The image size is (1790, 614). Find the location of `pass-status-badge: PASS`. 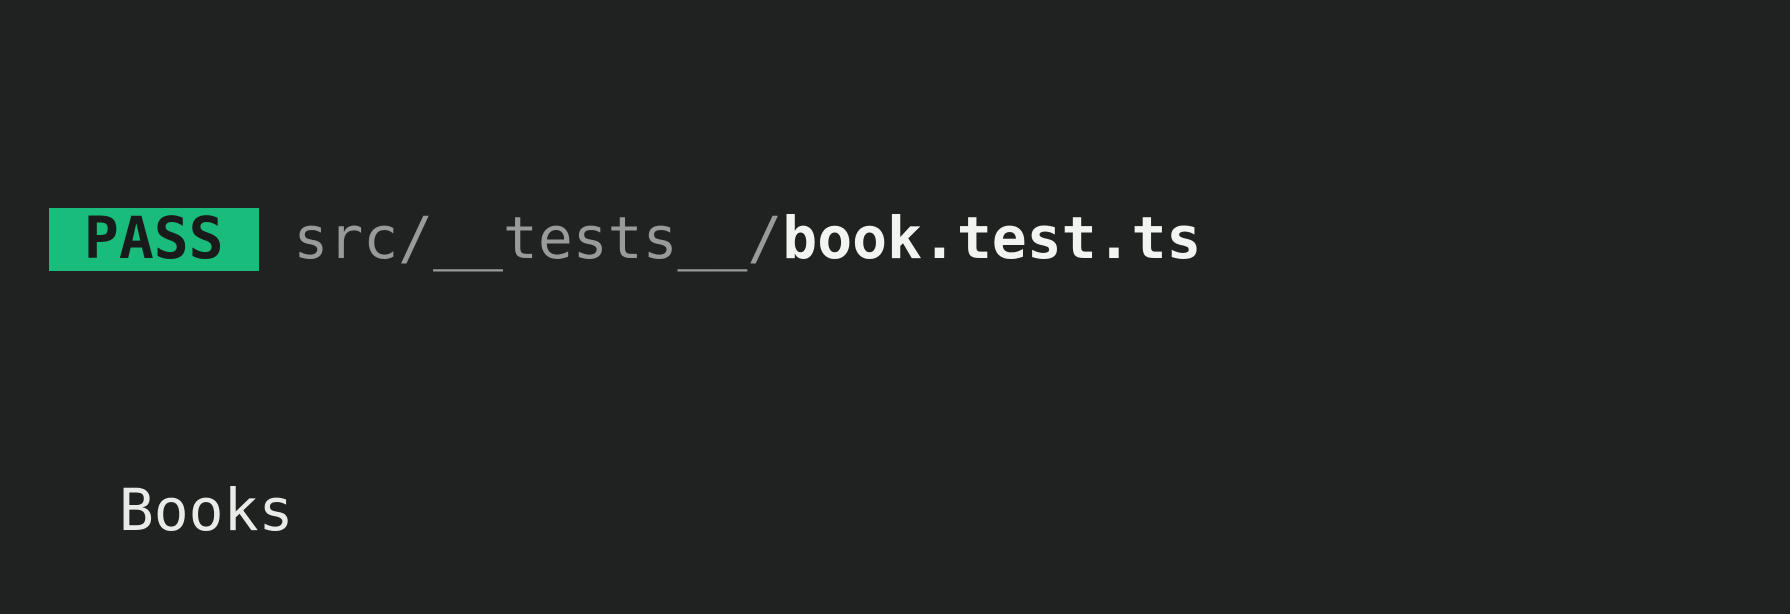

pass-status-badge: PASS is located at coordinates (154, 239).